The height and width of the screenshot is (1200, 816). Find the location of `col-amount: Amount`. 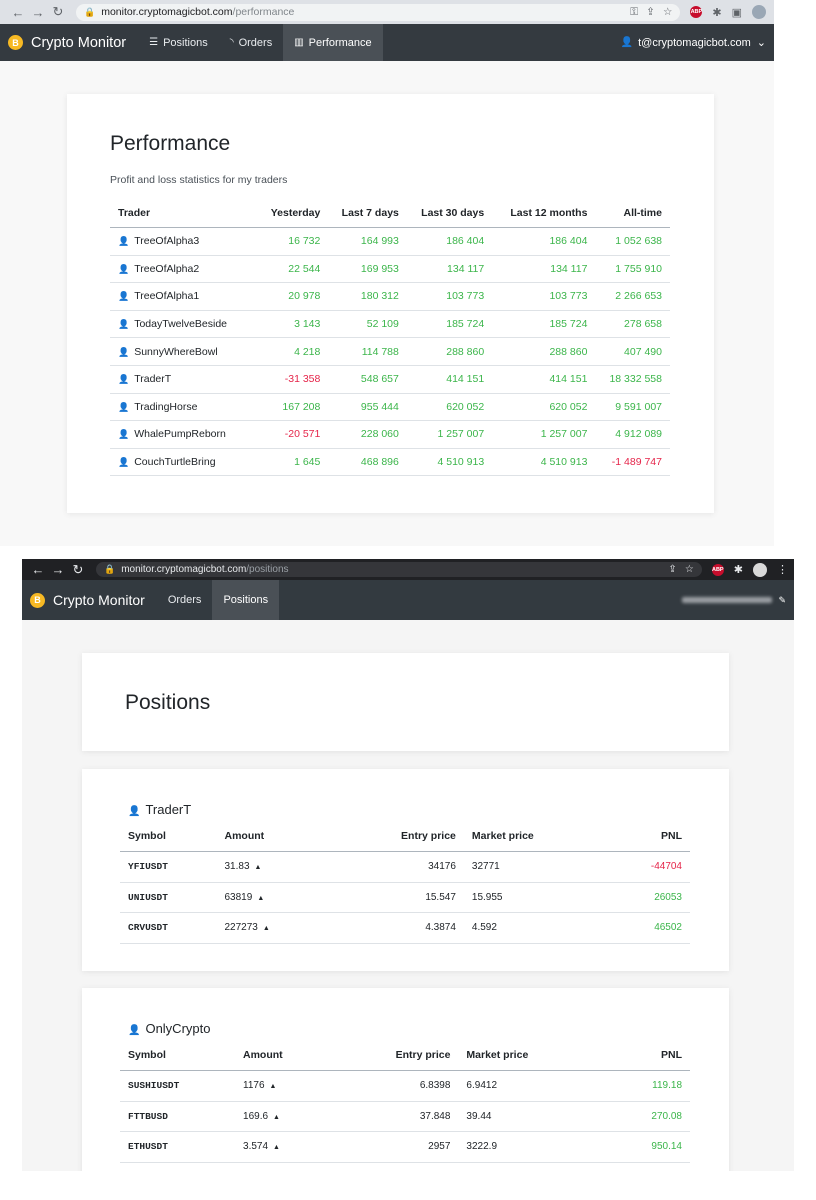

col-amount: Amount is located at coordinates (291, 836).